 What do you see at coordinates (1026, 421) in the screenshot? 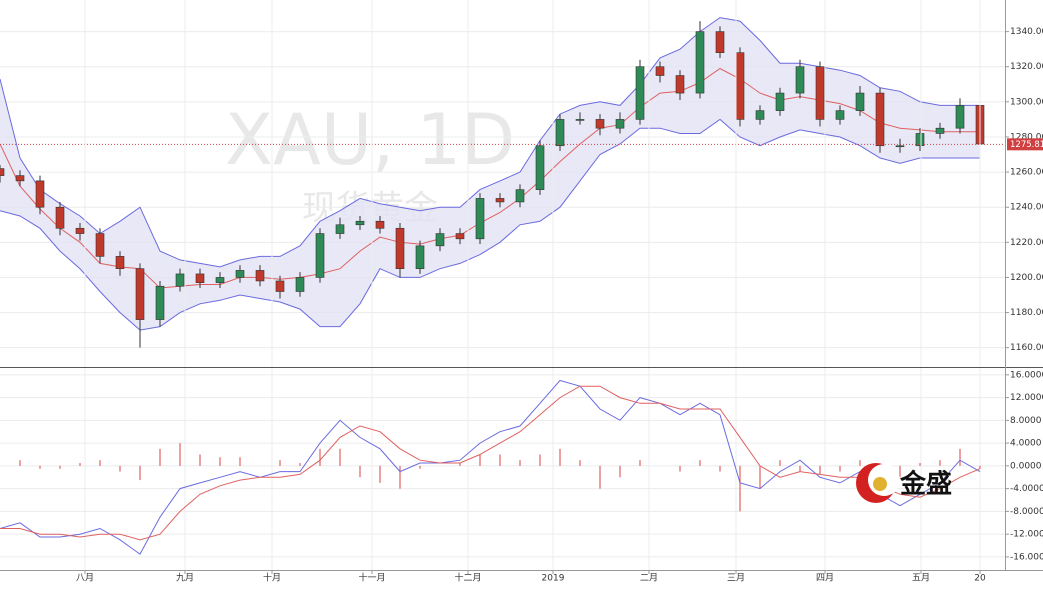
I see `y-tick-label: 8.0000` at bounding box center [1026, 421].